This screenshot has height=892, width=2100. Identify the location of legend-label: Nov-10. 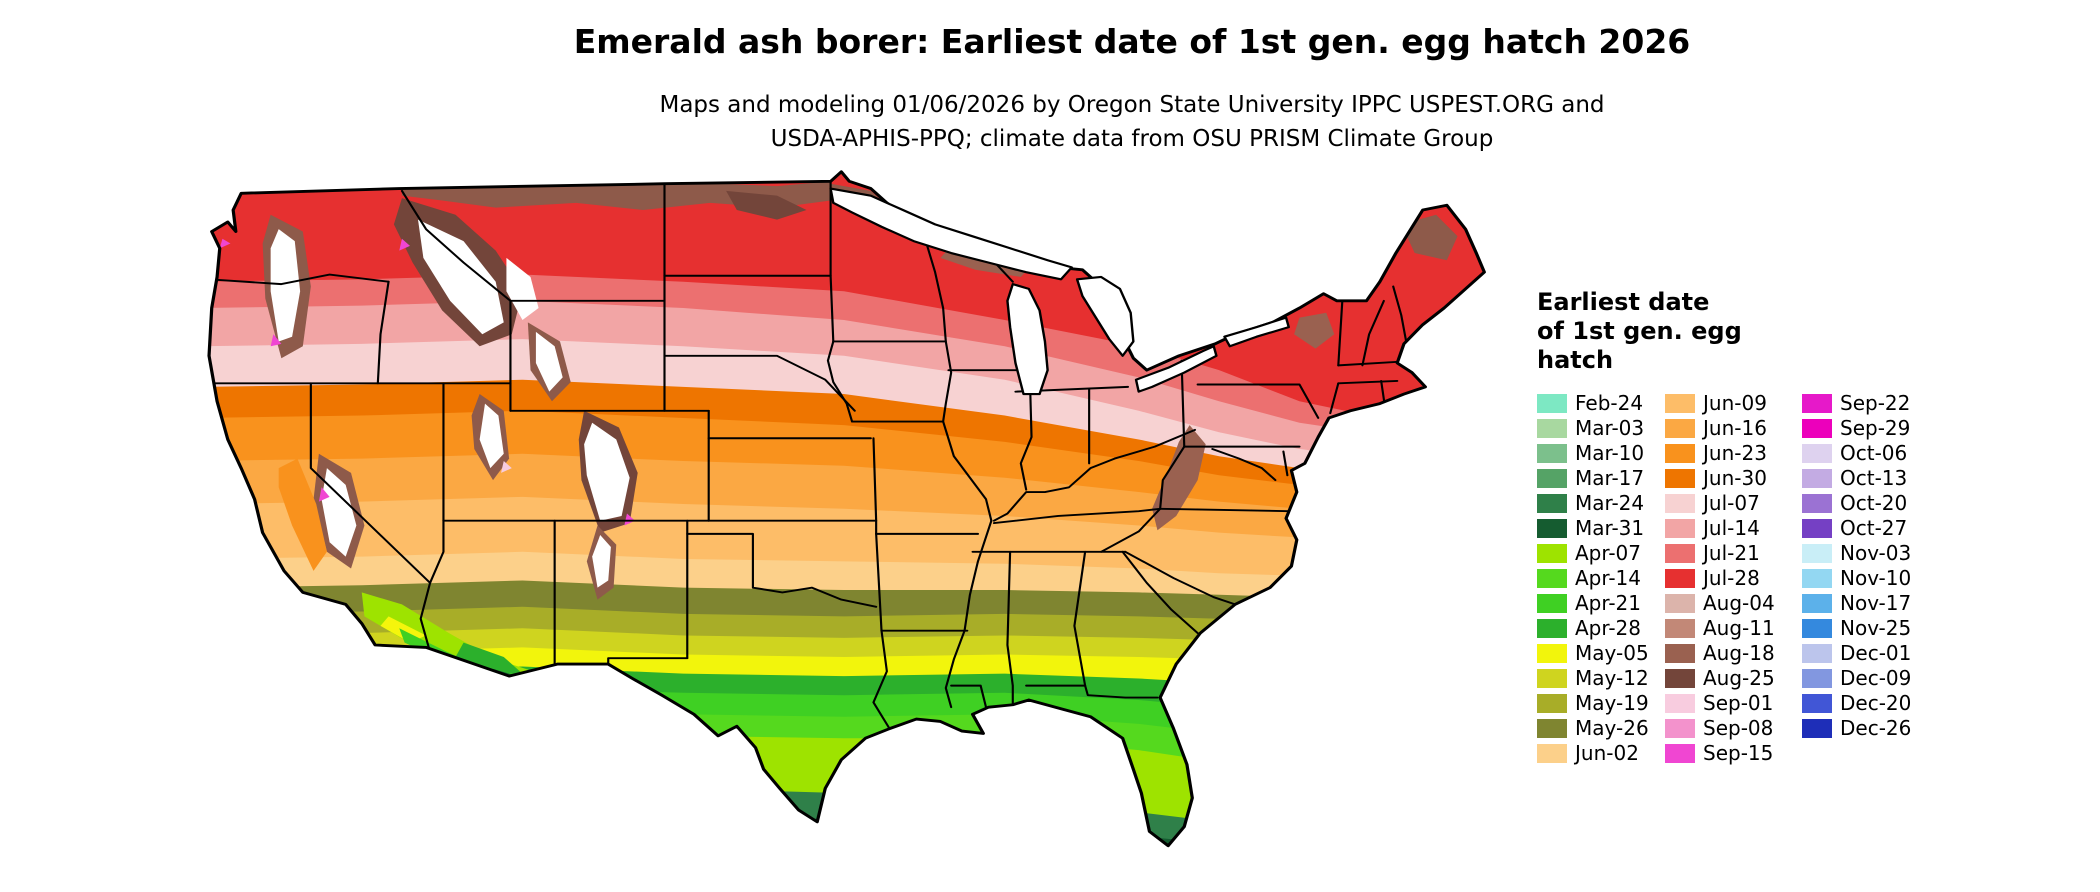
(1876, 578).